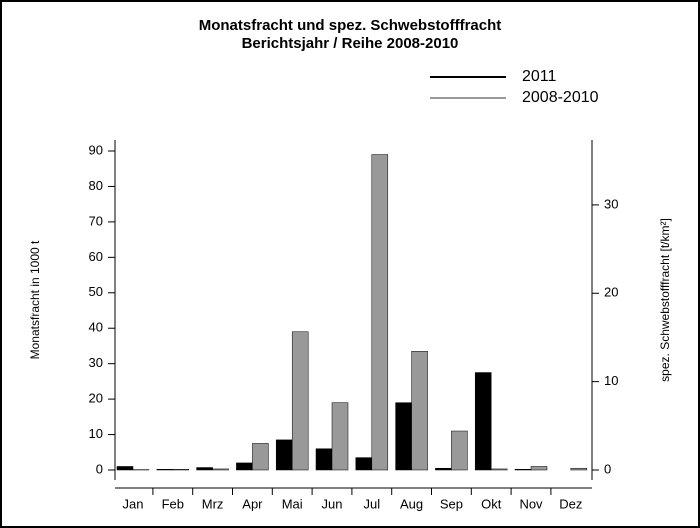  Describe the element at coordinates (96, 291) in the screenshot. I see `y-tick-label: 50` at that location.